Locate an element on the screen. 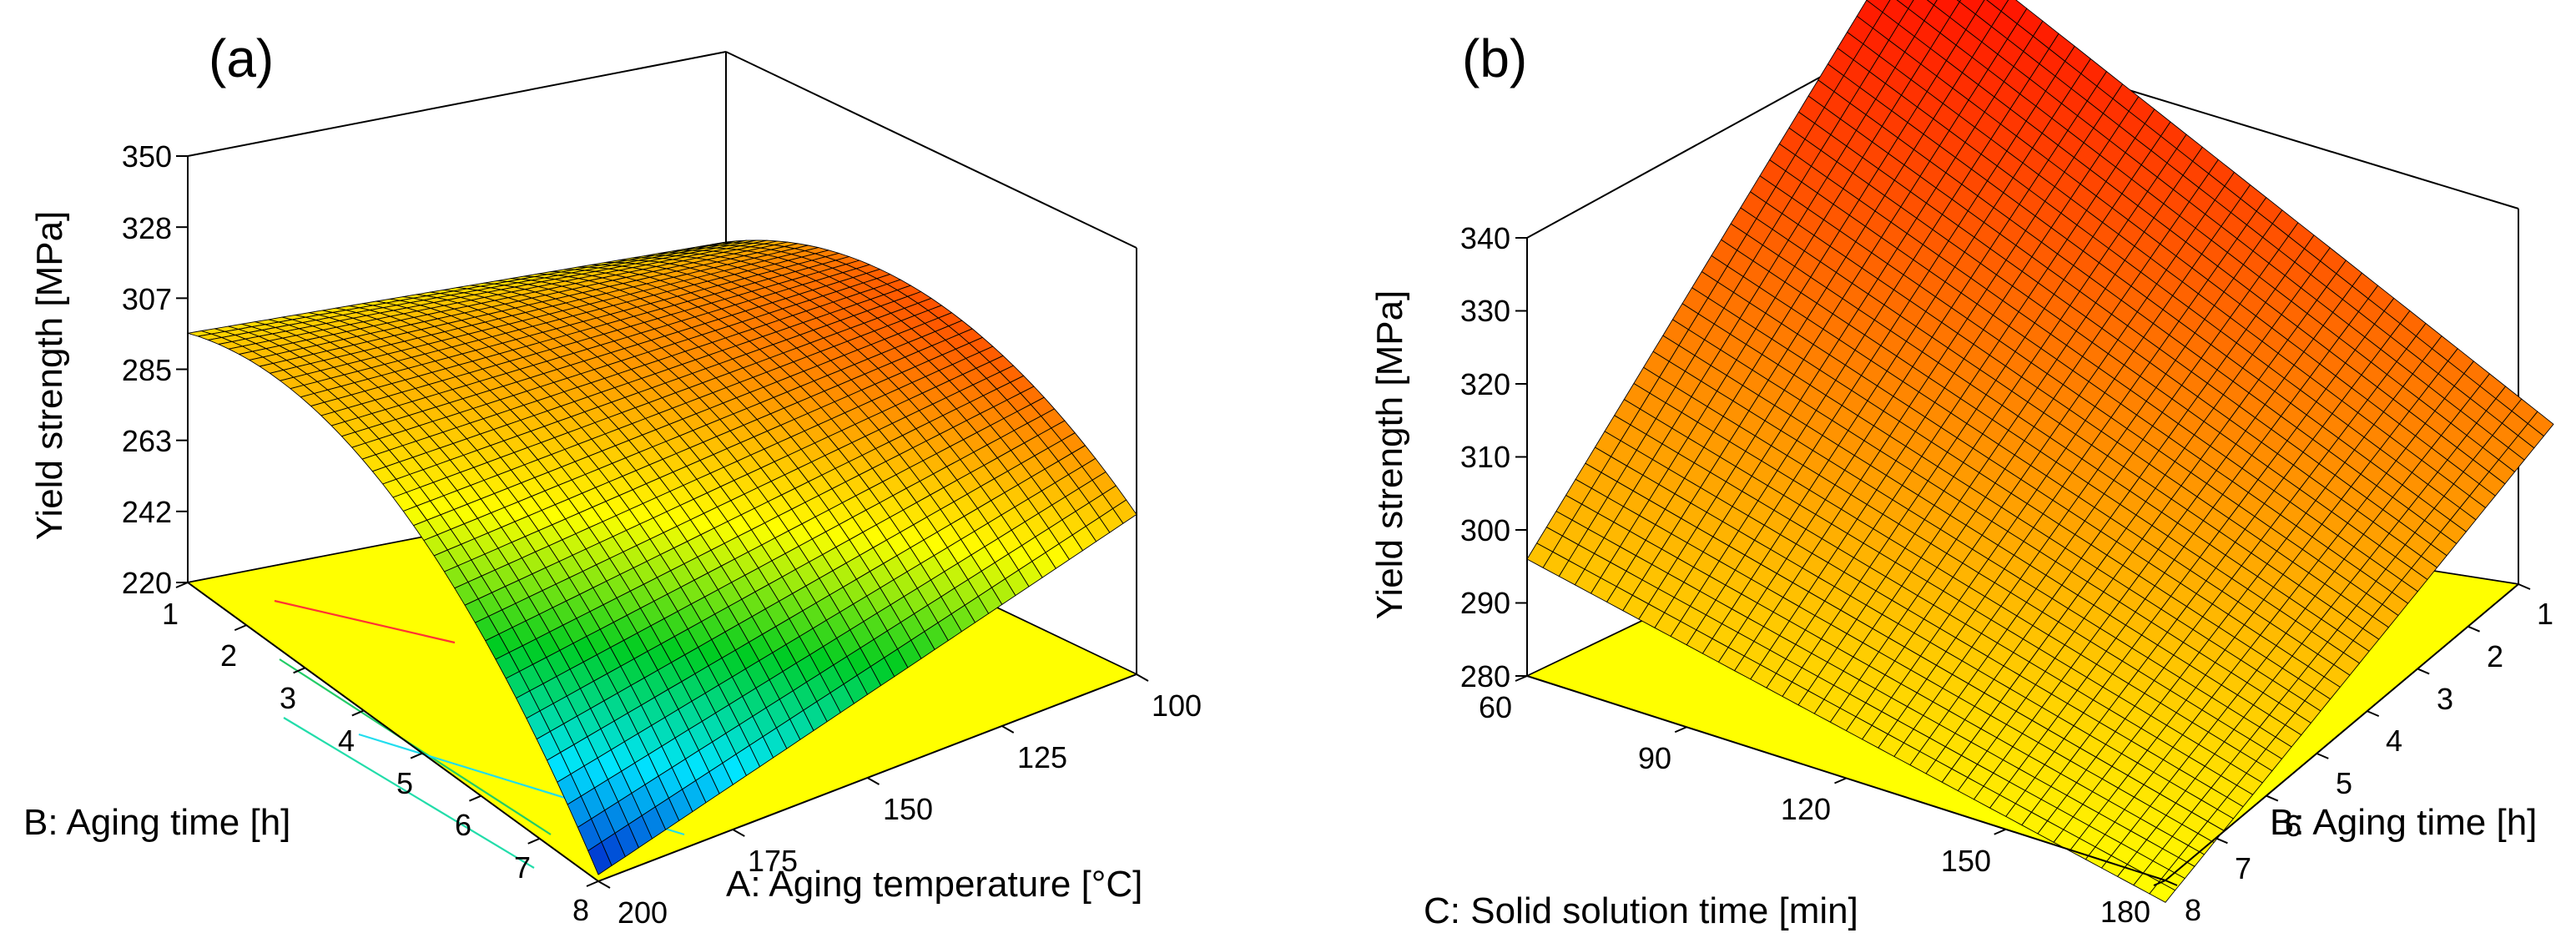 Image resolution: width=2576 pixels, height=938 pixels. panel-b-z-tick: 290 is located at coordinates (1485, 603).